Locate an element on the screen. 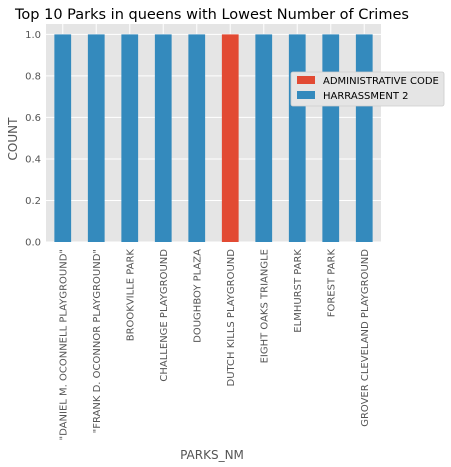  x-tick-label: DUTCH KILLS PLAYGROUND is located at coordinates (231, 318).